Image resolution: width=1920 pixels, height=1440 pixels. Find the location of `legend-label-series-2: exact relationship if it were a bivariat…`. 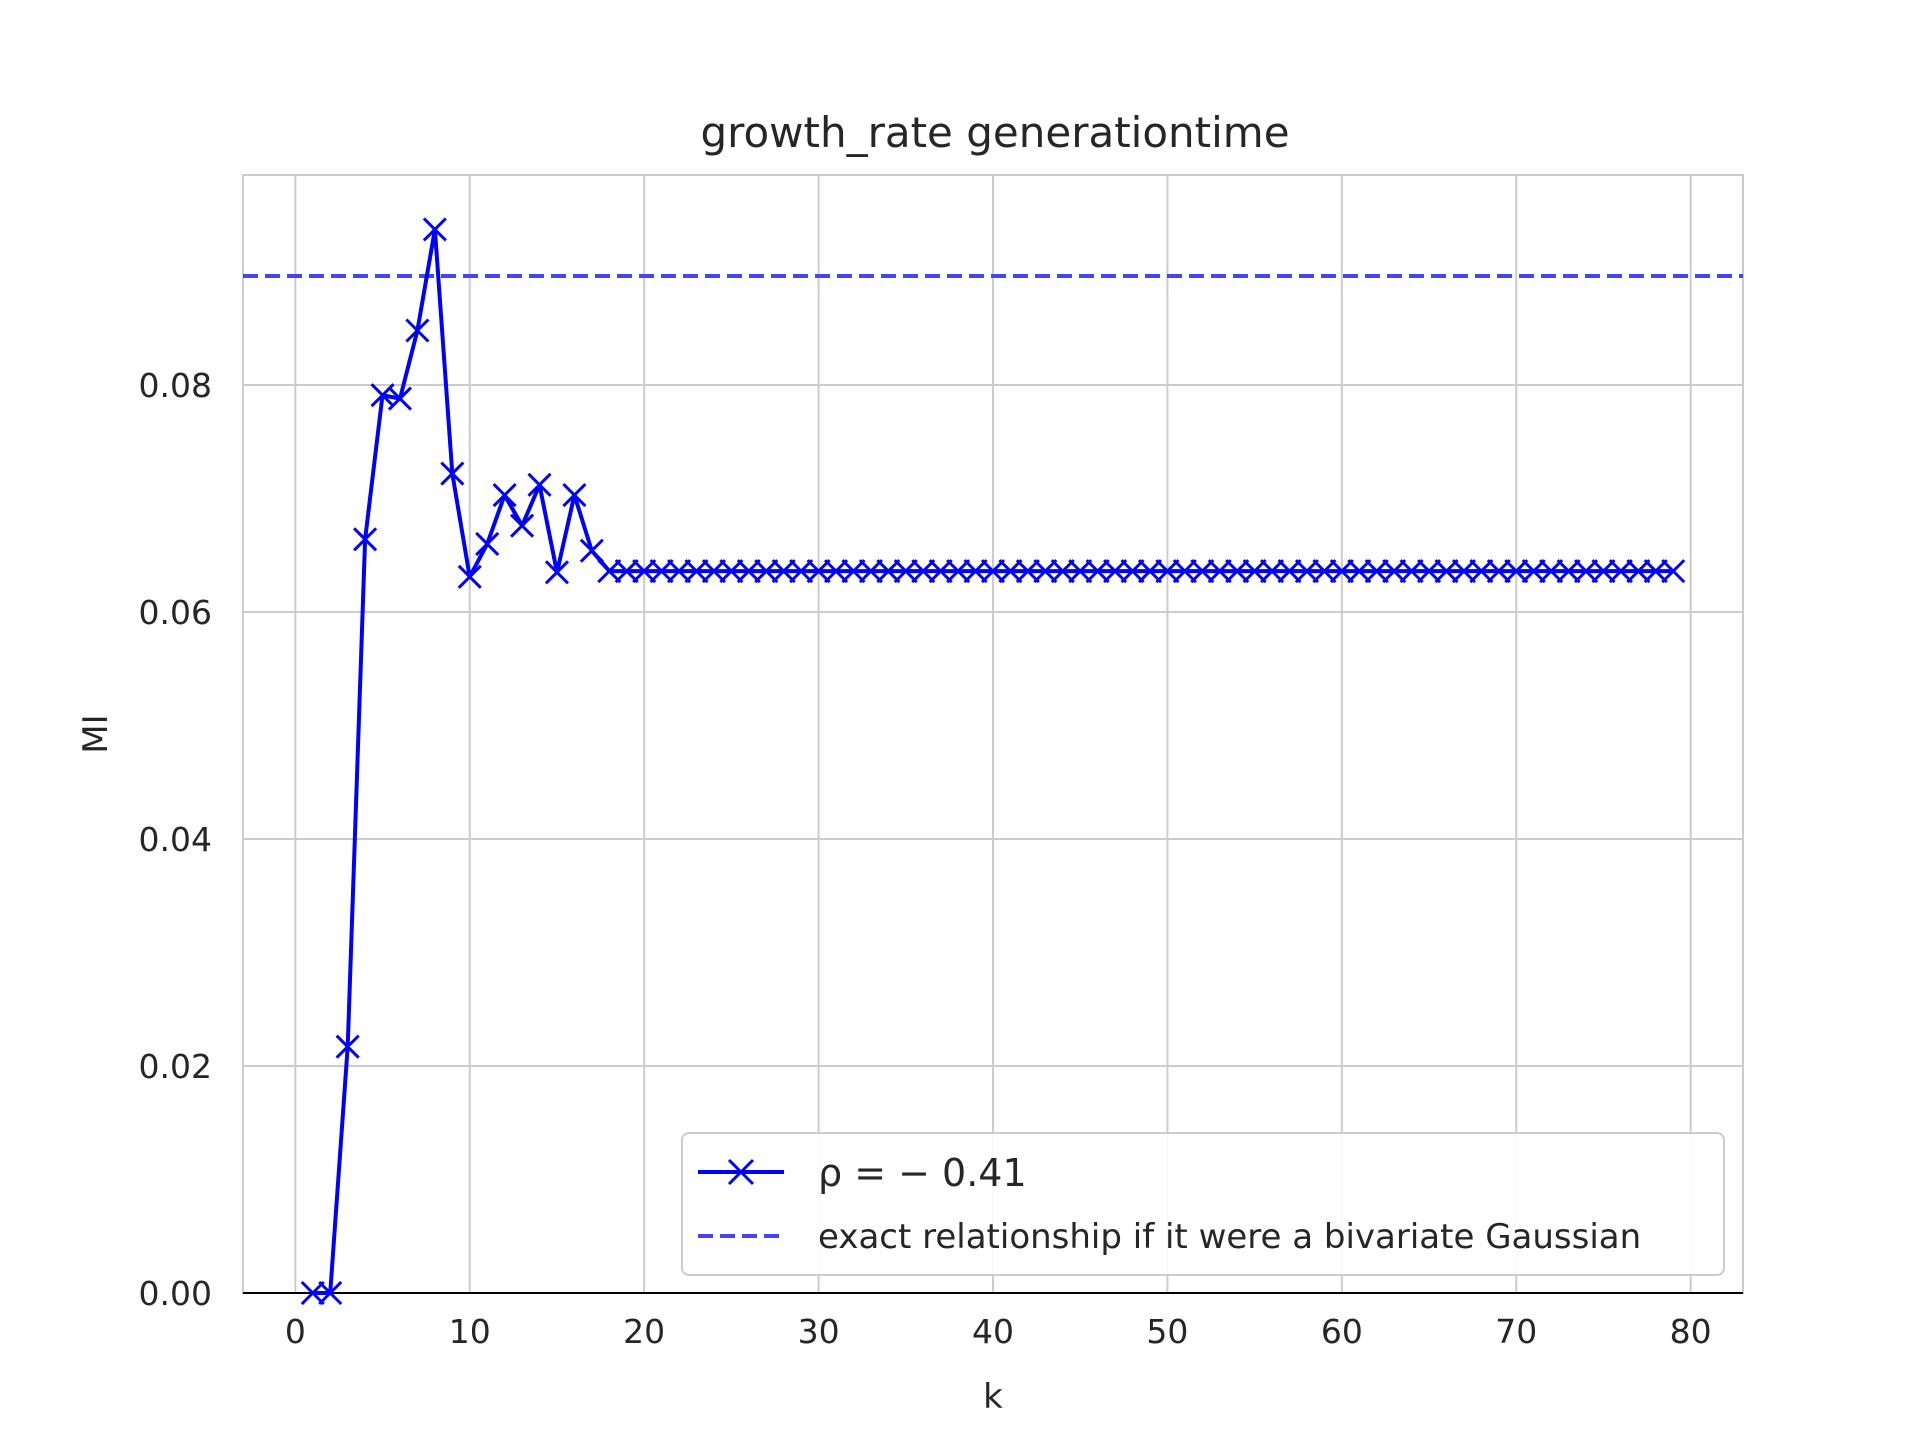

legend-label-series-2: exact relationship if it were a bivariat… is located at coordinates (1229, 1237).